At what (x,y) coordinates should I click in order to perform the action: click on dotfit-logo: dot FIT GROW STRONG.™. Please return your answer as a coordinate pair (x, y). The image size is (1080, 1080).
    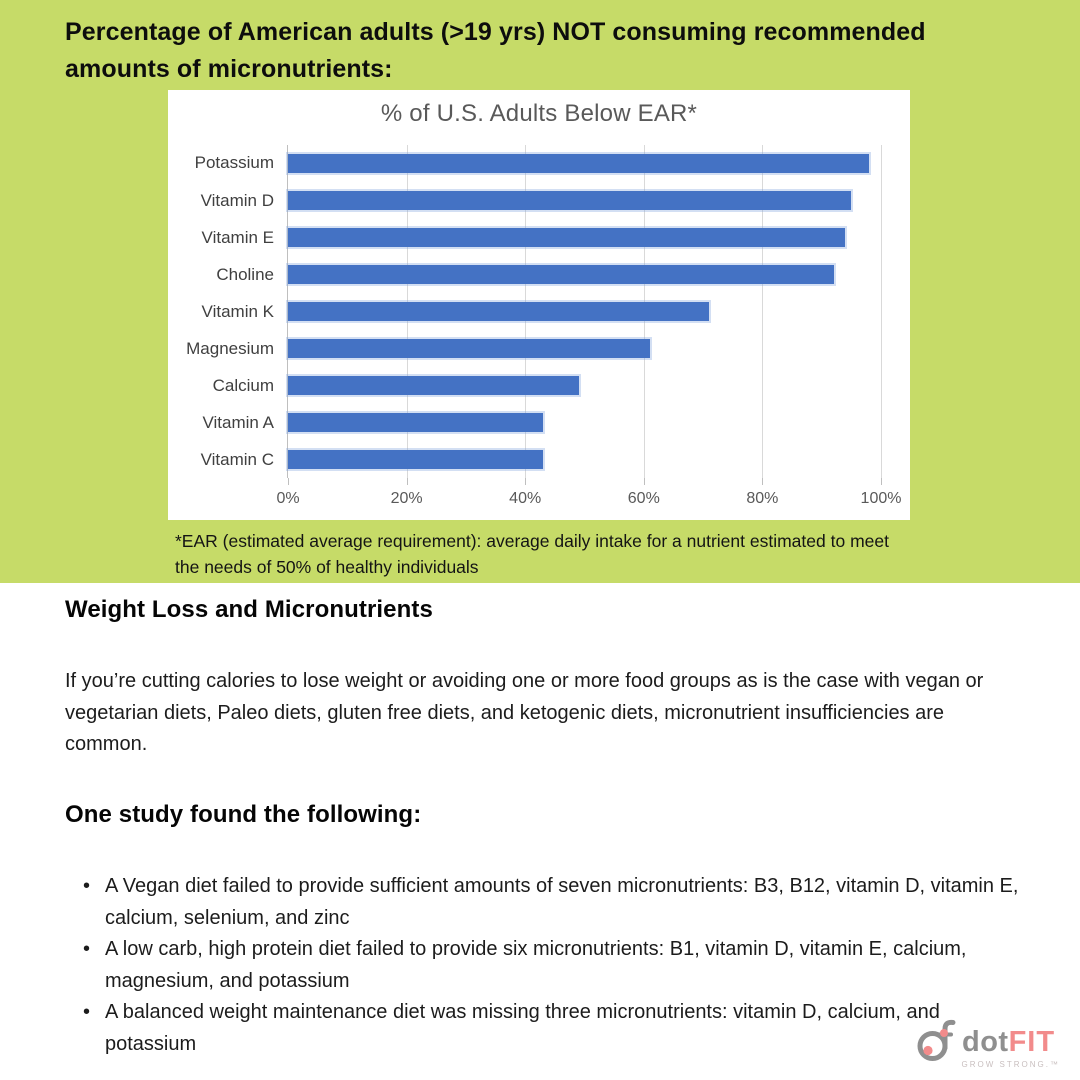
    Looking at the image, I should click on (990, 1047).